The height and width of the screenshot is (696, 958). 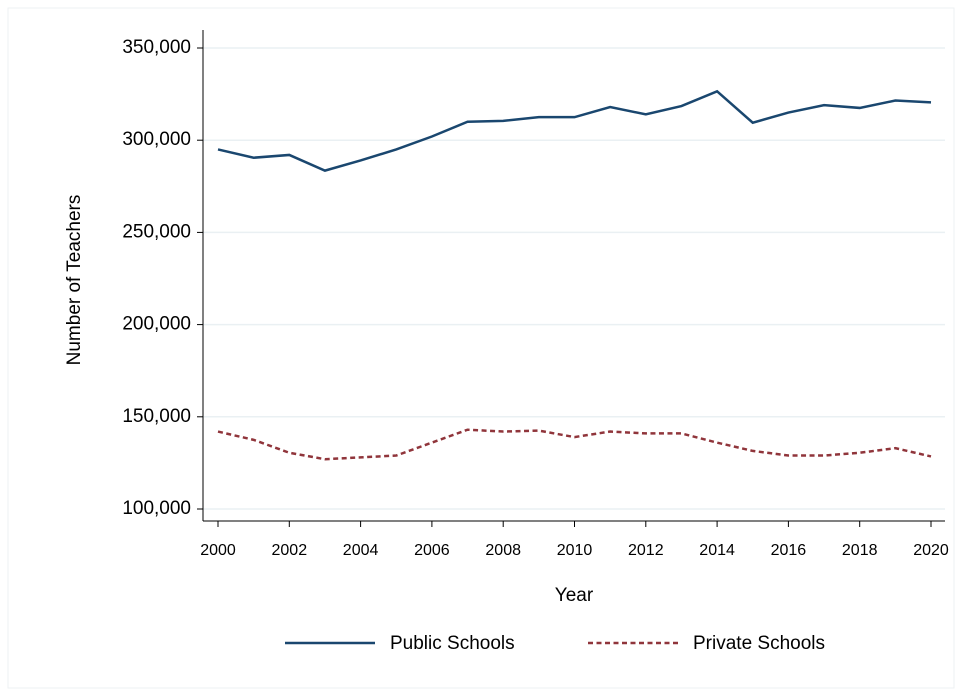 I want to click on y-axis-title: Number of Teachers, so click(x=74, y=280).